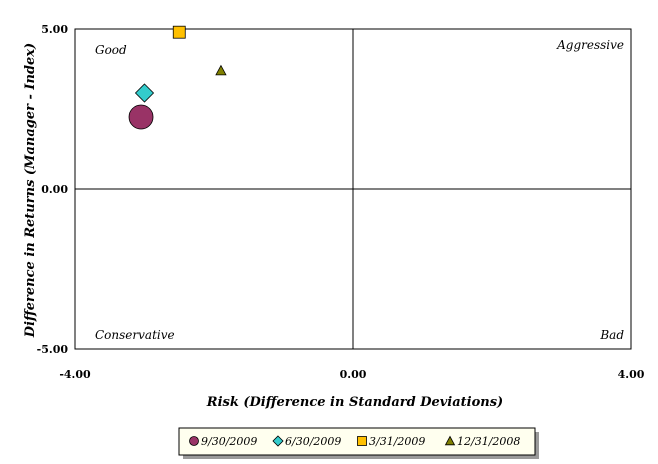  Describe the element at coordinates (144, 93) in the screenshot. I see `data-point-diamond` at that location.